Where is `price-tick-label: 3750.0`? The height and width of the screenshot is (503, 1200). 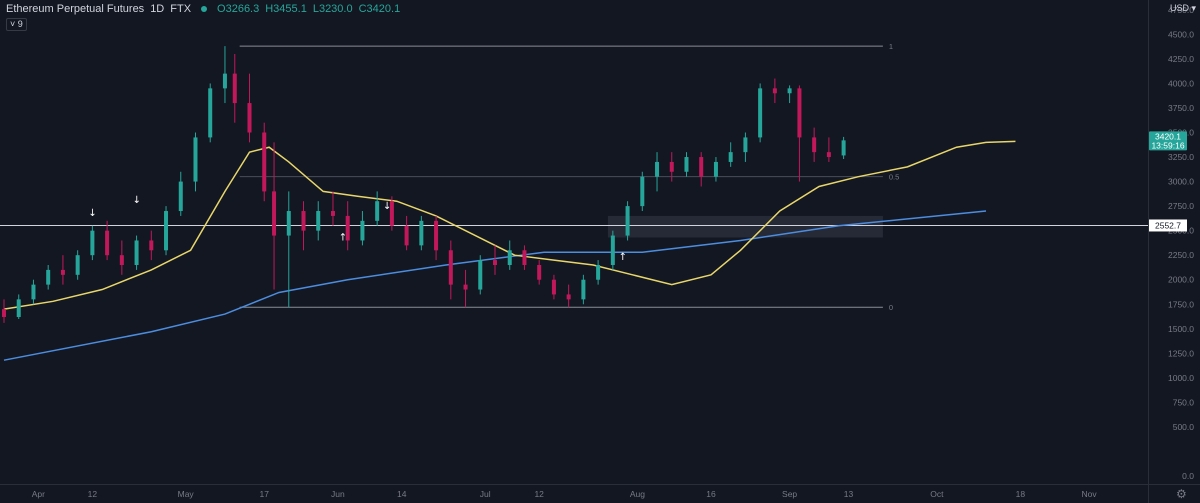
price-tick-label: 3750.0 is located at coordinates (1181, 108).